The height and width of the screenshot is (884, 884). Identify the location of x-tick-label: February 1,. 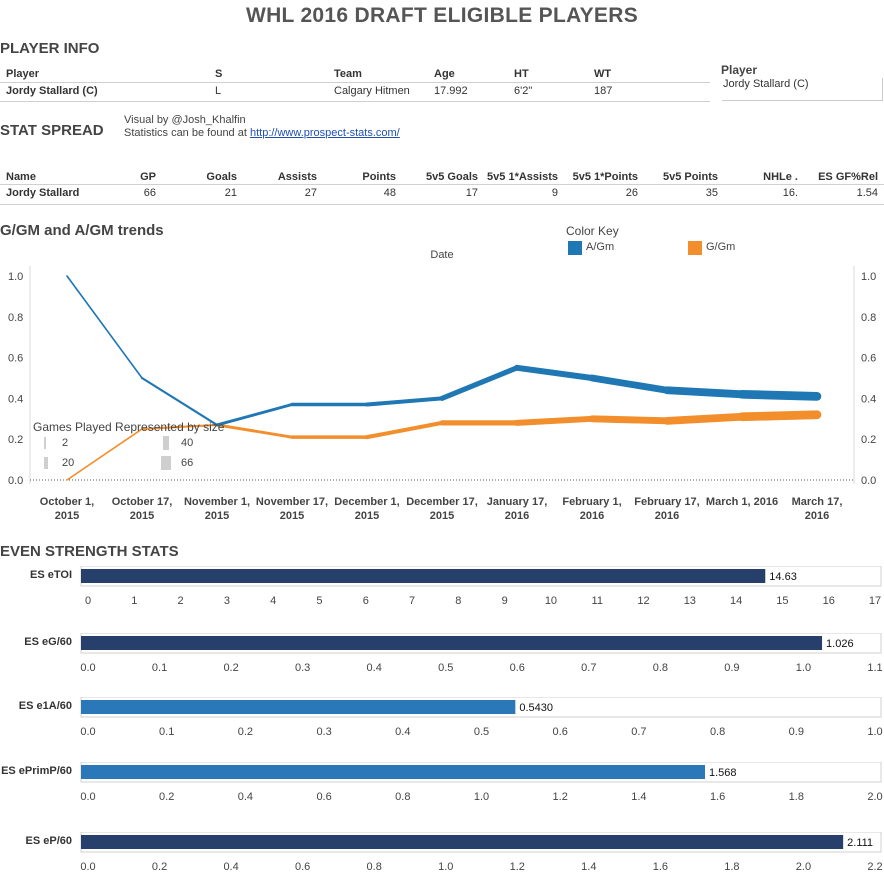
(591, 502).